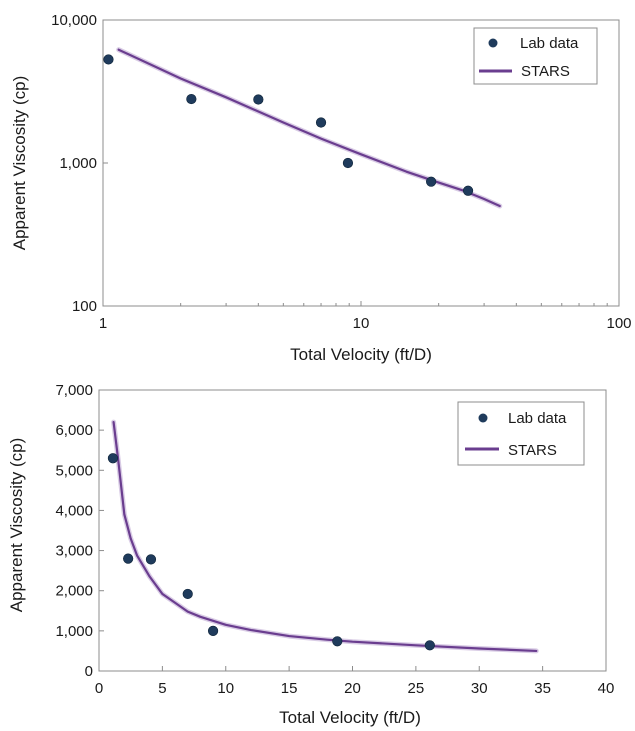  I want to click on y-axis-label-linear: Apparent Viscosity (cp), so click(16, 525).